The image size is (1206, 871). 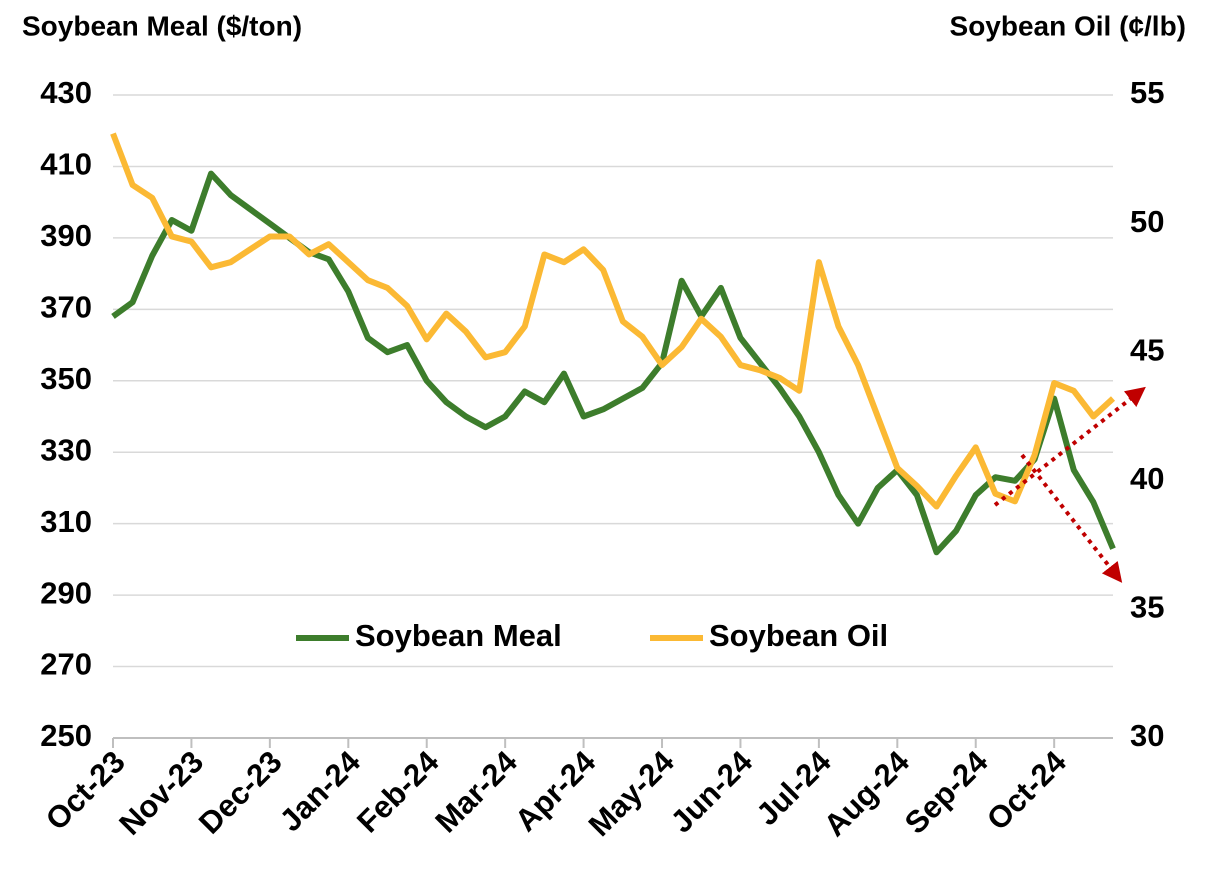 What do you see at coordinates (1147, 221) in the screenshot?
I see `y2-tick-label: 50` at bounding box center [1147, 221].